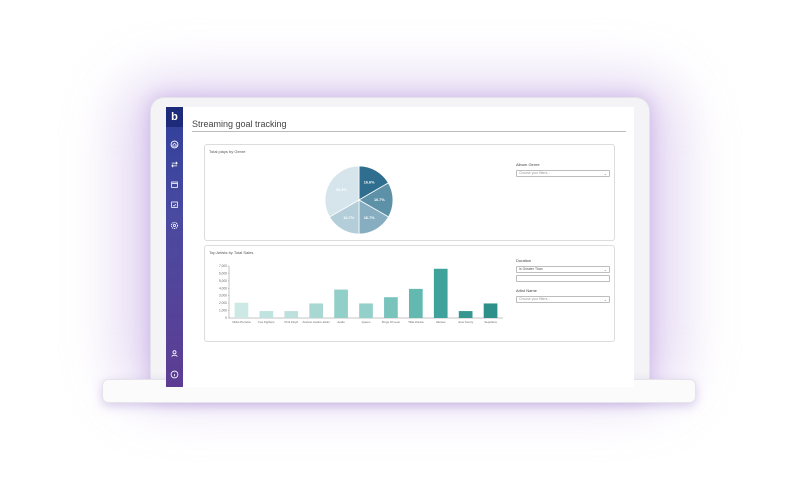 The height and width of the screenshot is (500, 800). I want to click on duration-select-value: Is Greater Than, so click(531, 269).